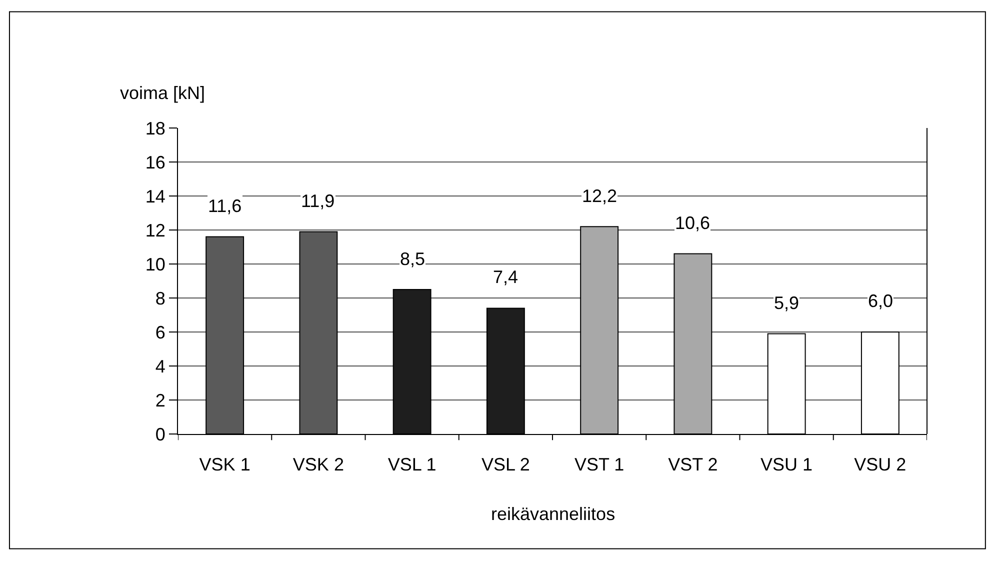 The image size is (993, 568). What do you see at coordinates (318, 201) in the screenshot?
I see `data-label: 11,9` at bounding box center [318, 201].